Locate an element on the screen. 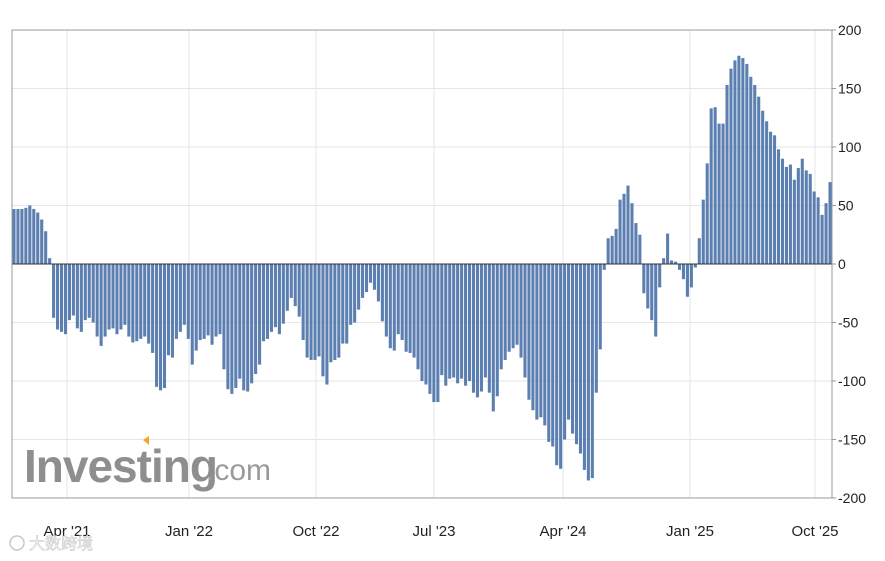  y-tick-label: 100 is located at coordinates (850, 147).